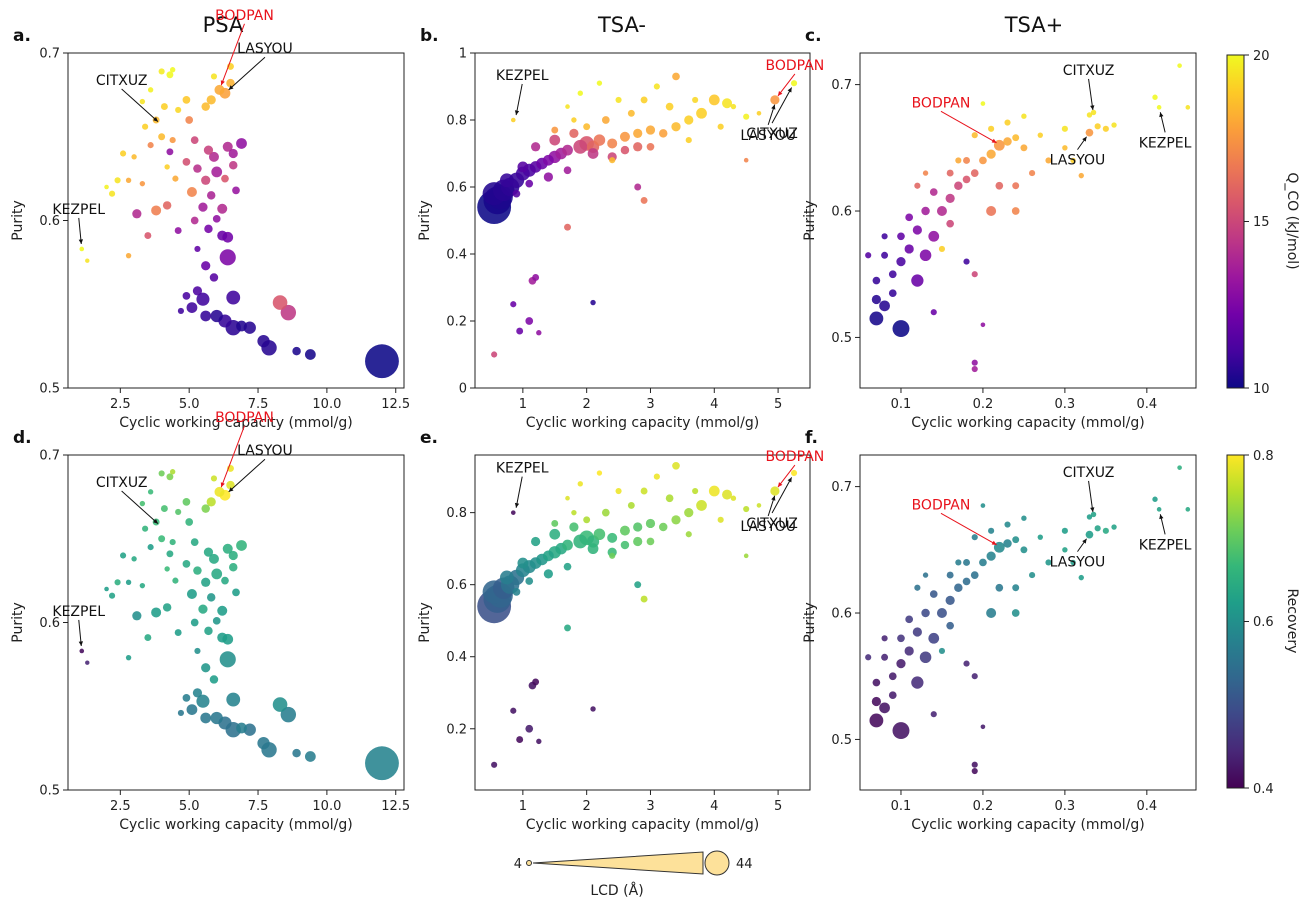  I want to click on column-title-psa: PSA, so click(223, 25).